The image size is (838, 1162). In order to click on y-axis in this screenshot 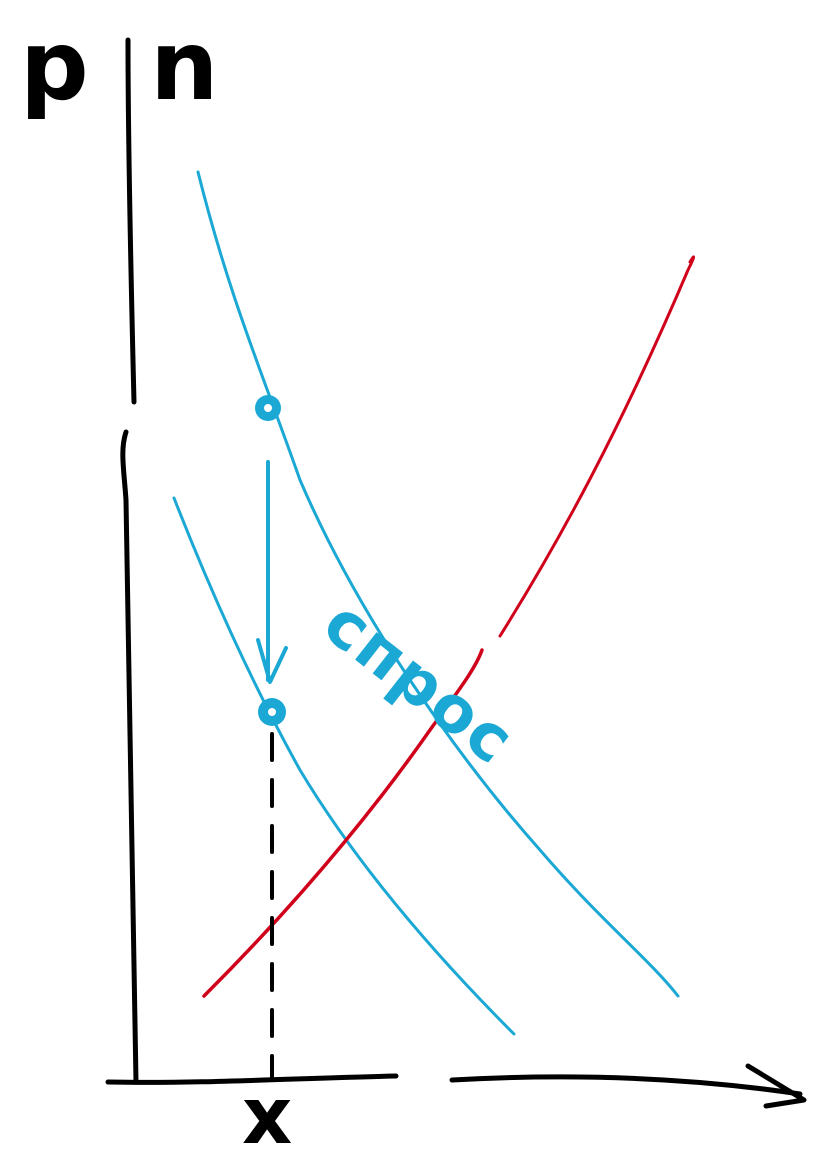, I will do `click(131, 221)`.